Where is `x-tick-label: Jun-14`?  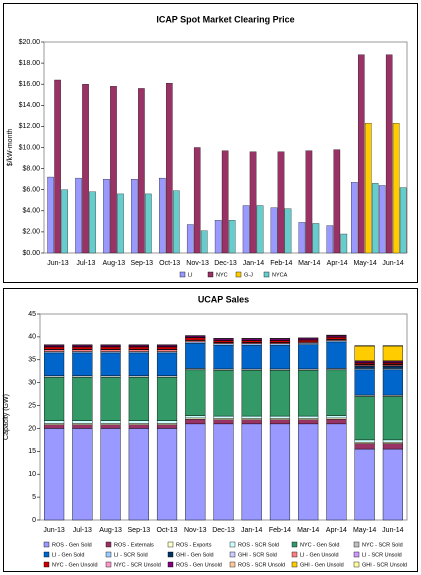
x-tick-label: Jun-14 is located at coordinates (393, 530).